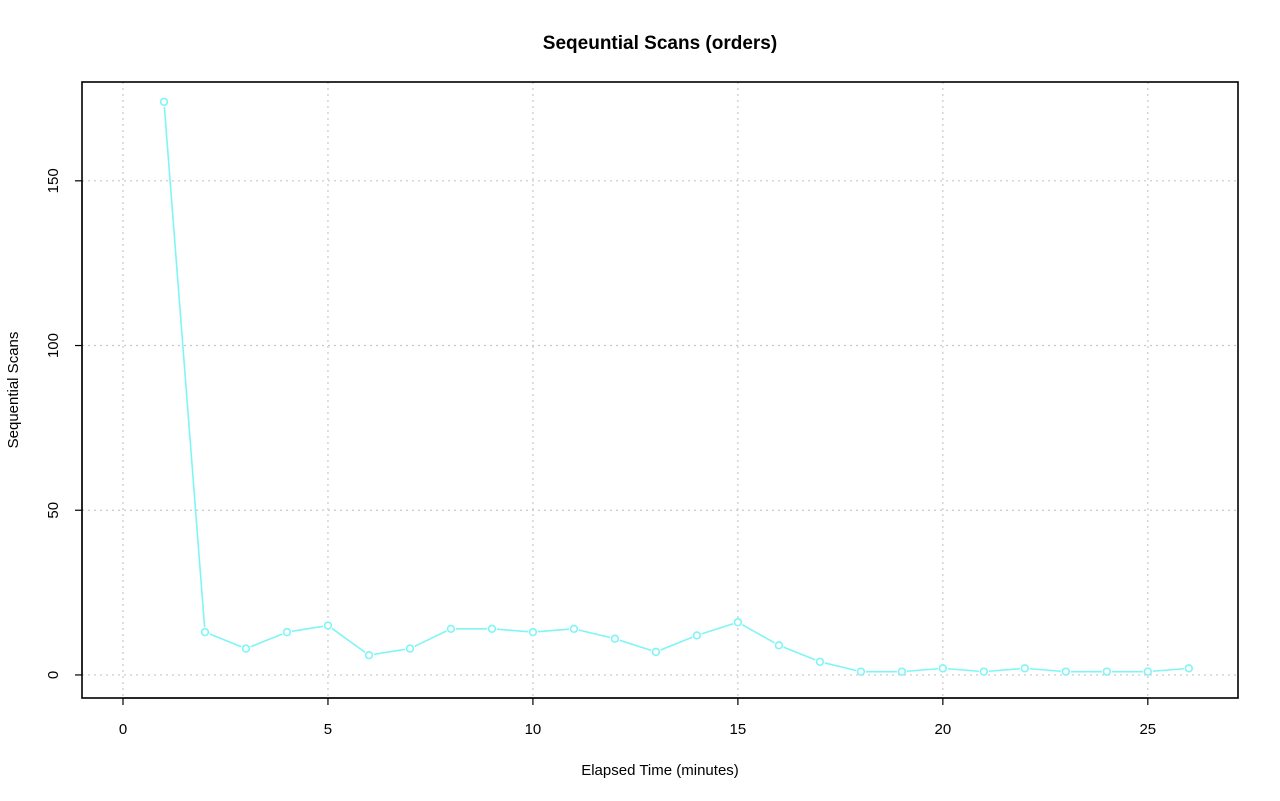 Image resolution: width=1280 pixels, height=801 pixels. Describe the element at coordinates (1147, 729) in the screenshot. I see `x-tick-label: 25` at that location.